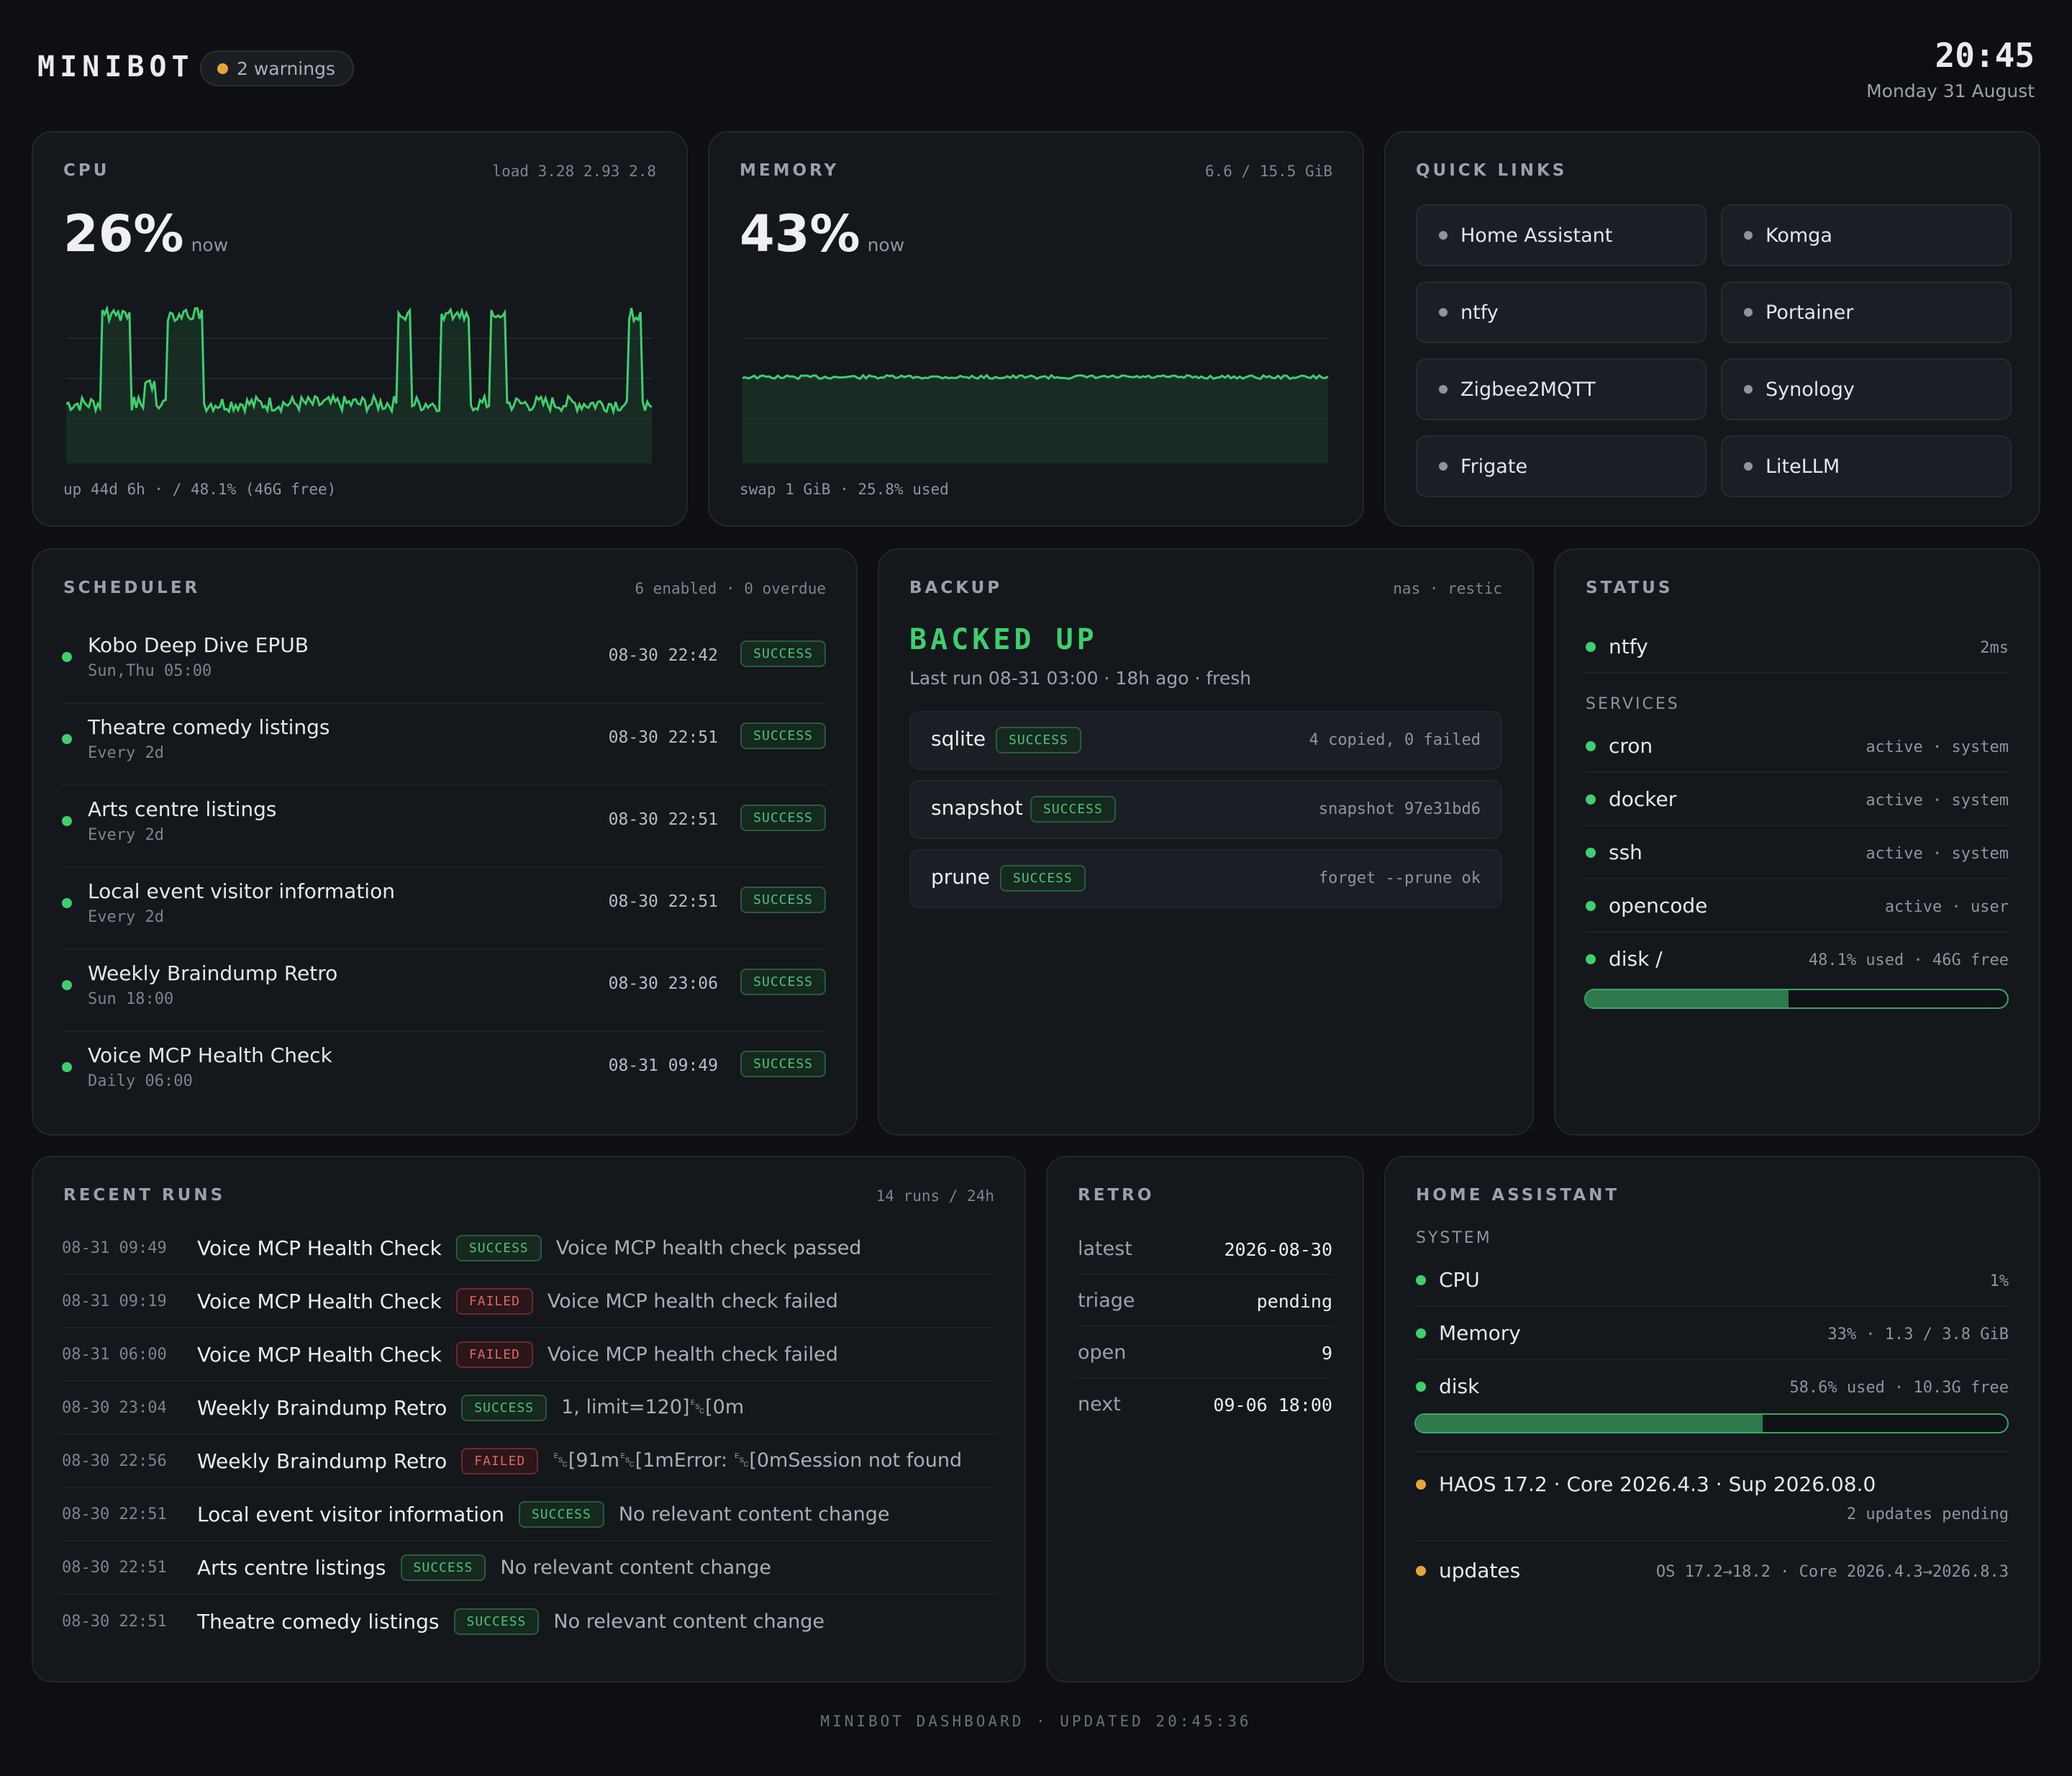 This screenshot has height=1776, width=2072. I want to click on clock: 20:45, so click(1985, 55).